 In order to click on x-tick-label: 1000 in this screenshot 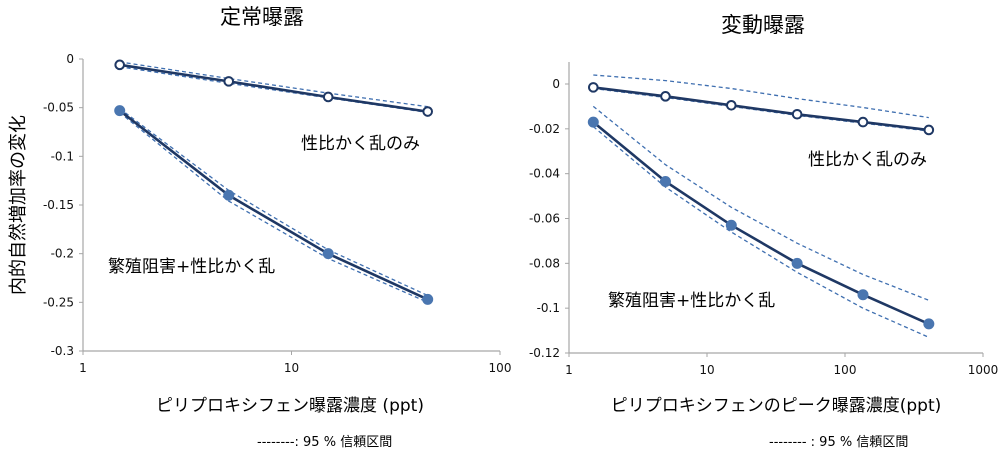, I will do `click(983, 370)`.